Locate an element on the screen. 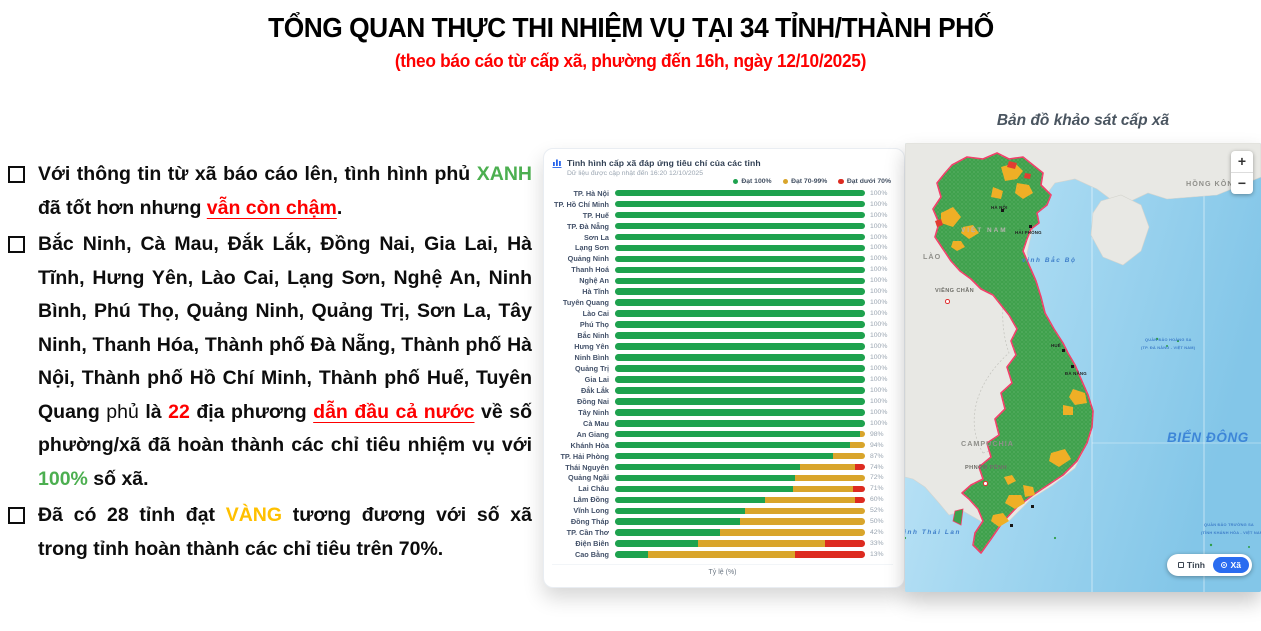 Image resolution: width=1261 pixels, height=631 pixels. province-label: Lai Châu is located at coordinates (593, 489).